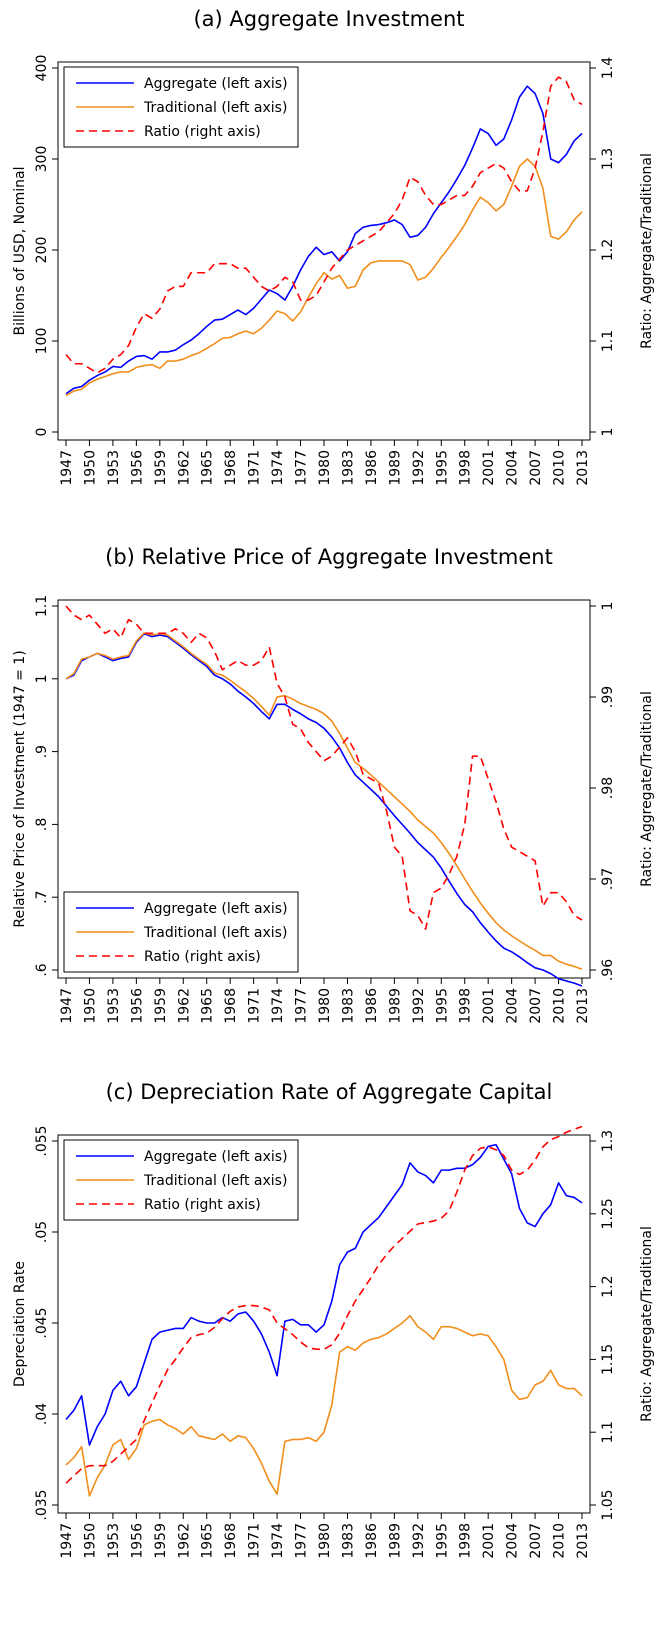  What do you see at coordinates (20, 1324) in the screenshot?
I see `y-axis-label: Depreciation Rate` at bounding box center [20, 1324].